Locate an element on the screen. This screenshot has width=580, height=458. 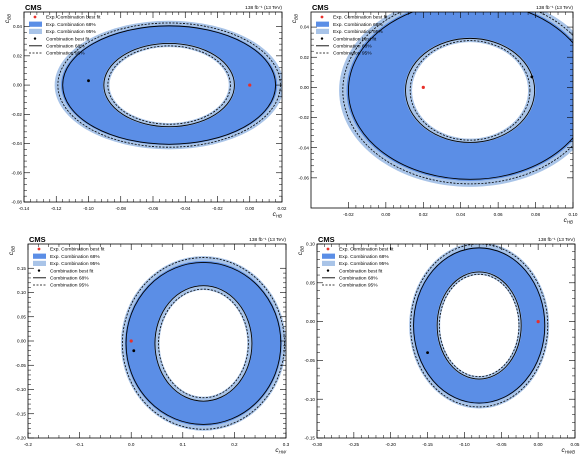
x-tick-label: -0.06 is located at coordinates (153, 208).